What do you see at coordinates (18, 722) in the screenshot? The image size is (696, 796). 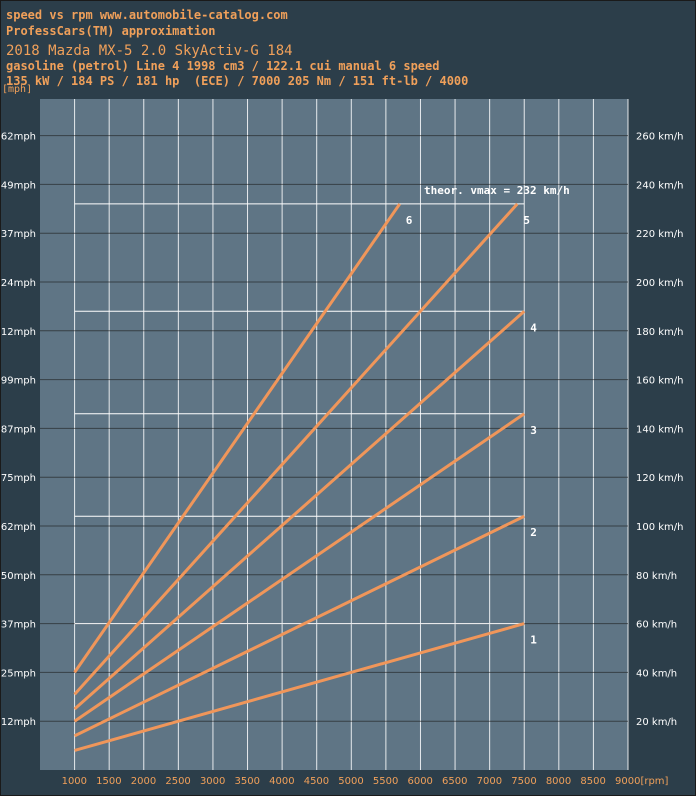 I see `y-left-tick-label: 12mph` at bounding box center [18, 722].